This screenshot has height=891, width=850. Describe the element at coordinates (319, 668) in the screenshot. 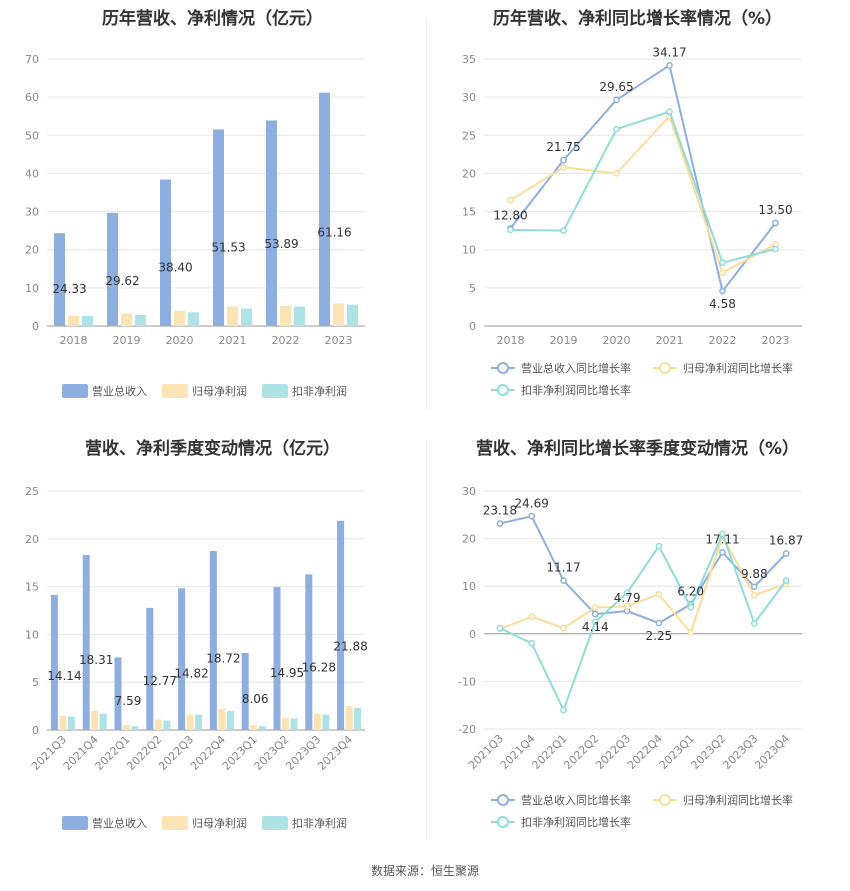

I see `data-label: 16.28` at that location.